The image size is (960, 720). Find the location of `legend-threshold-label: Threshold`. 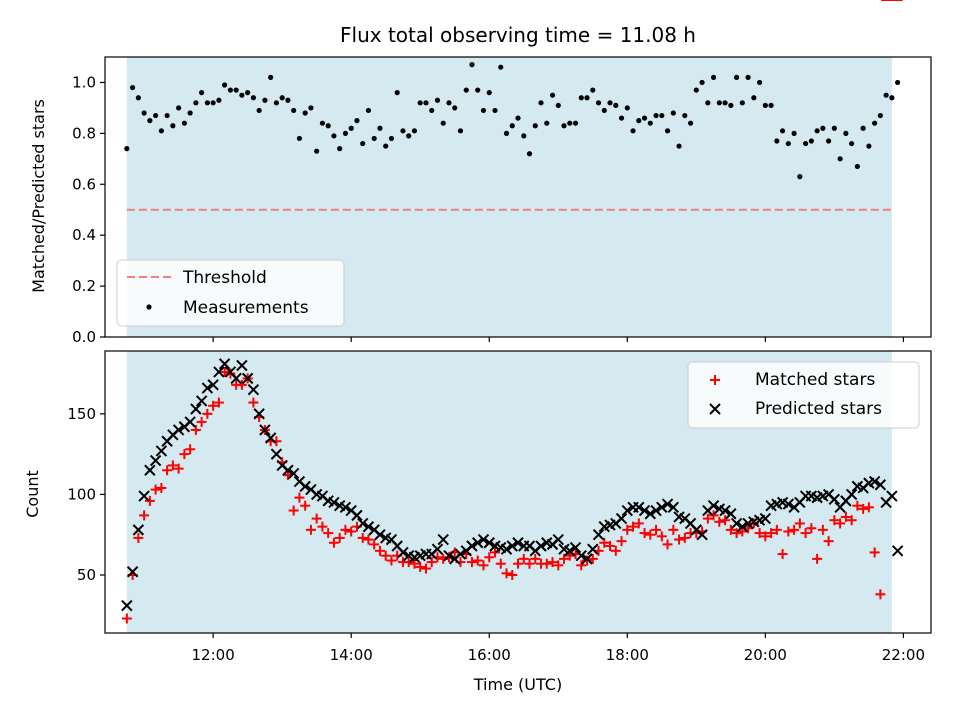

legend-threshold-label: Threshold is located at coordinates (224, 278).